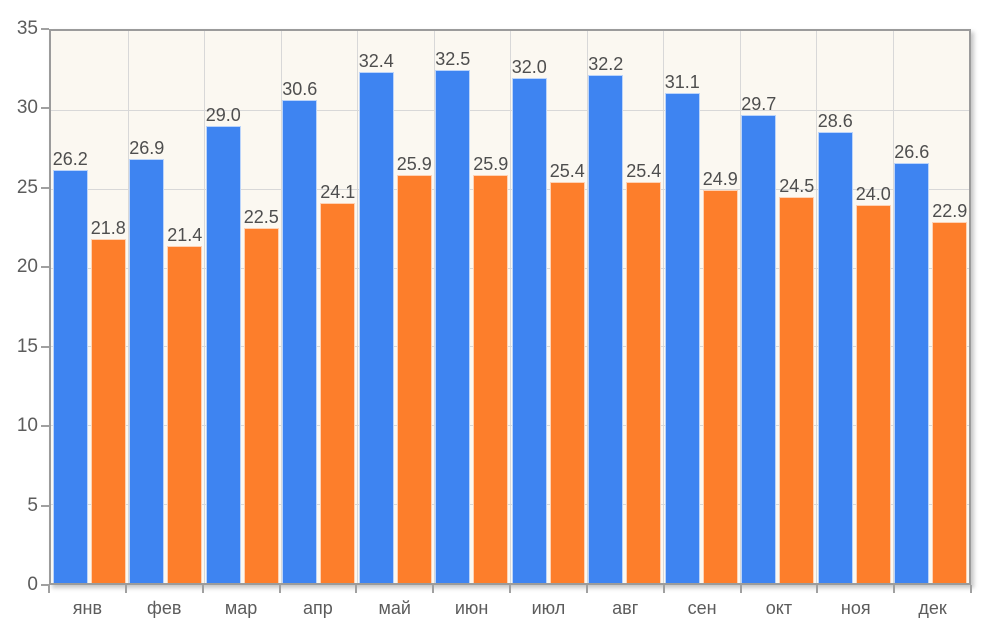  I want to click on orange-series-bar: 24.1, so click(337, 382).